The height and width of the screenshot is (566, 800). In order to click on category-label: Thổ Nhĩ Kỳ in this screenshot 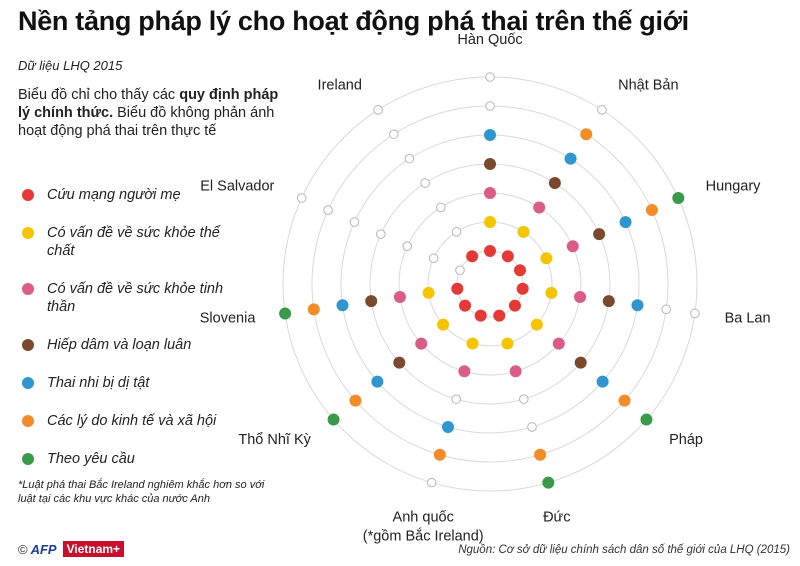, I will do `click(274, 440)`.